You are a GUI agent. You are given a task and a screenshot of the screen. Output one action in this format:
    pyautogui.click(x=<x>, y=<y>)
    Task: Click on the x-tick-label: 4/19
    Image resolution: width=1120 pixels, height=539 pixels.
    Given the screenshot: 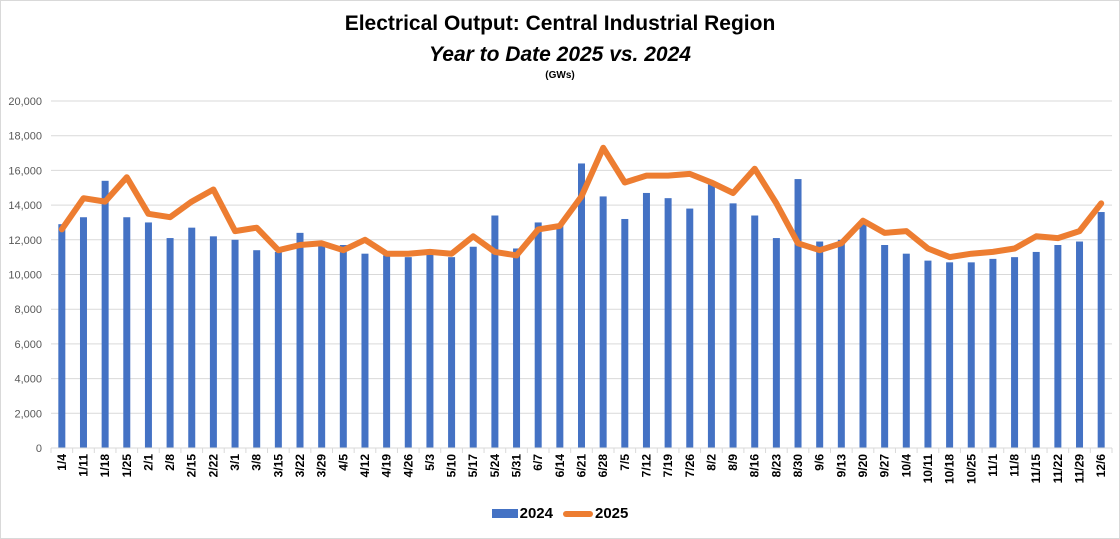 What is the action you would take?
    pyautogui.click(x=387, y=466)
    